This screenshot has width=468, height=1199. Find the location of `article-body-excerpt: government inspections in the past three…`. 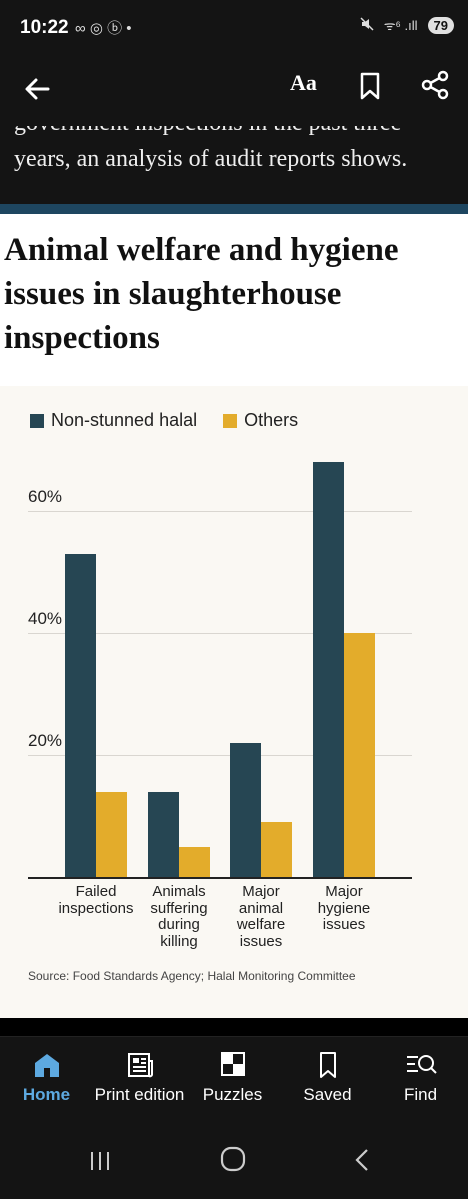

article-body-excerpt: government inspections in the past three… is located at coordinates (234, 165).